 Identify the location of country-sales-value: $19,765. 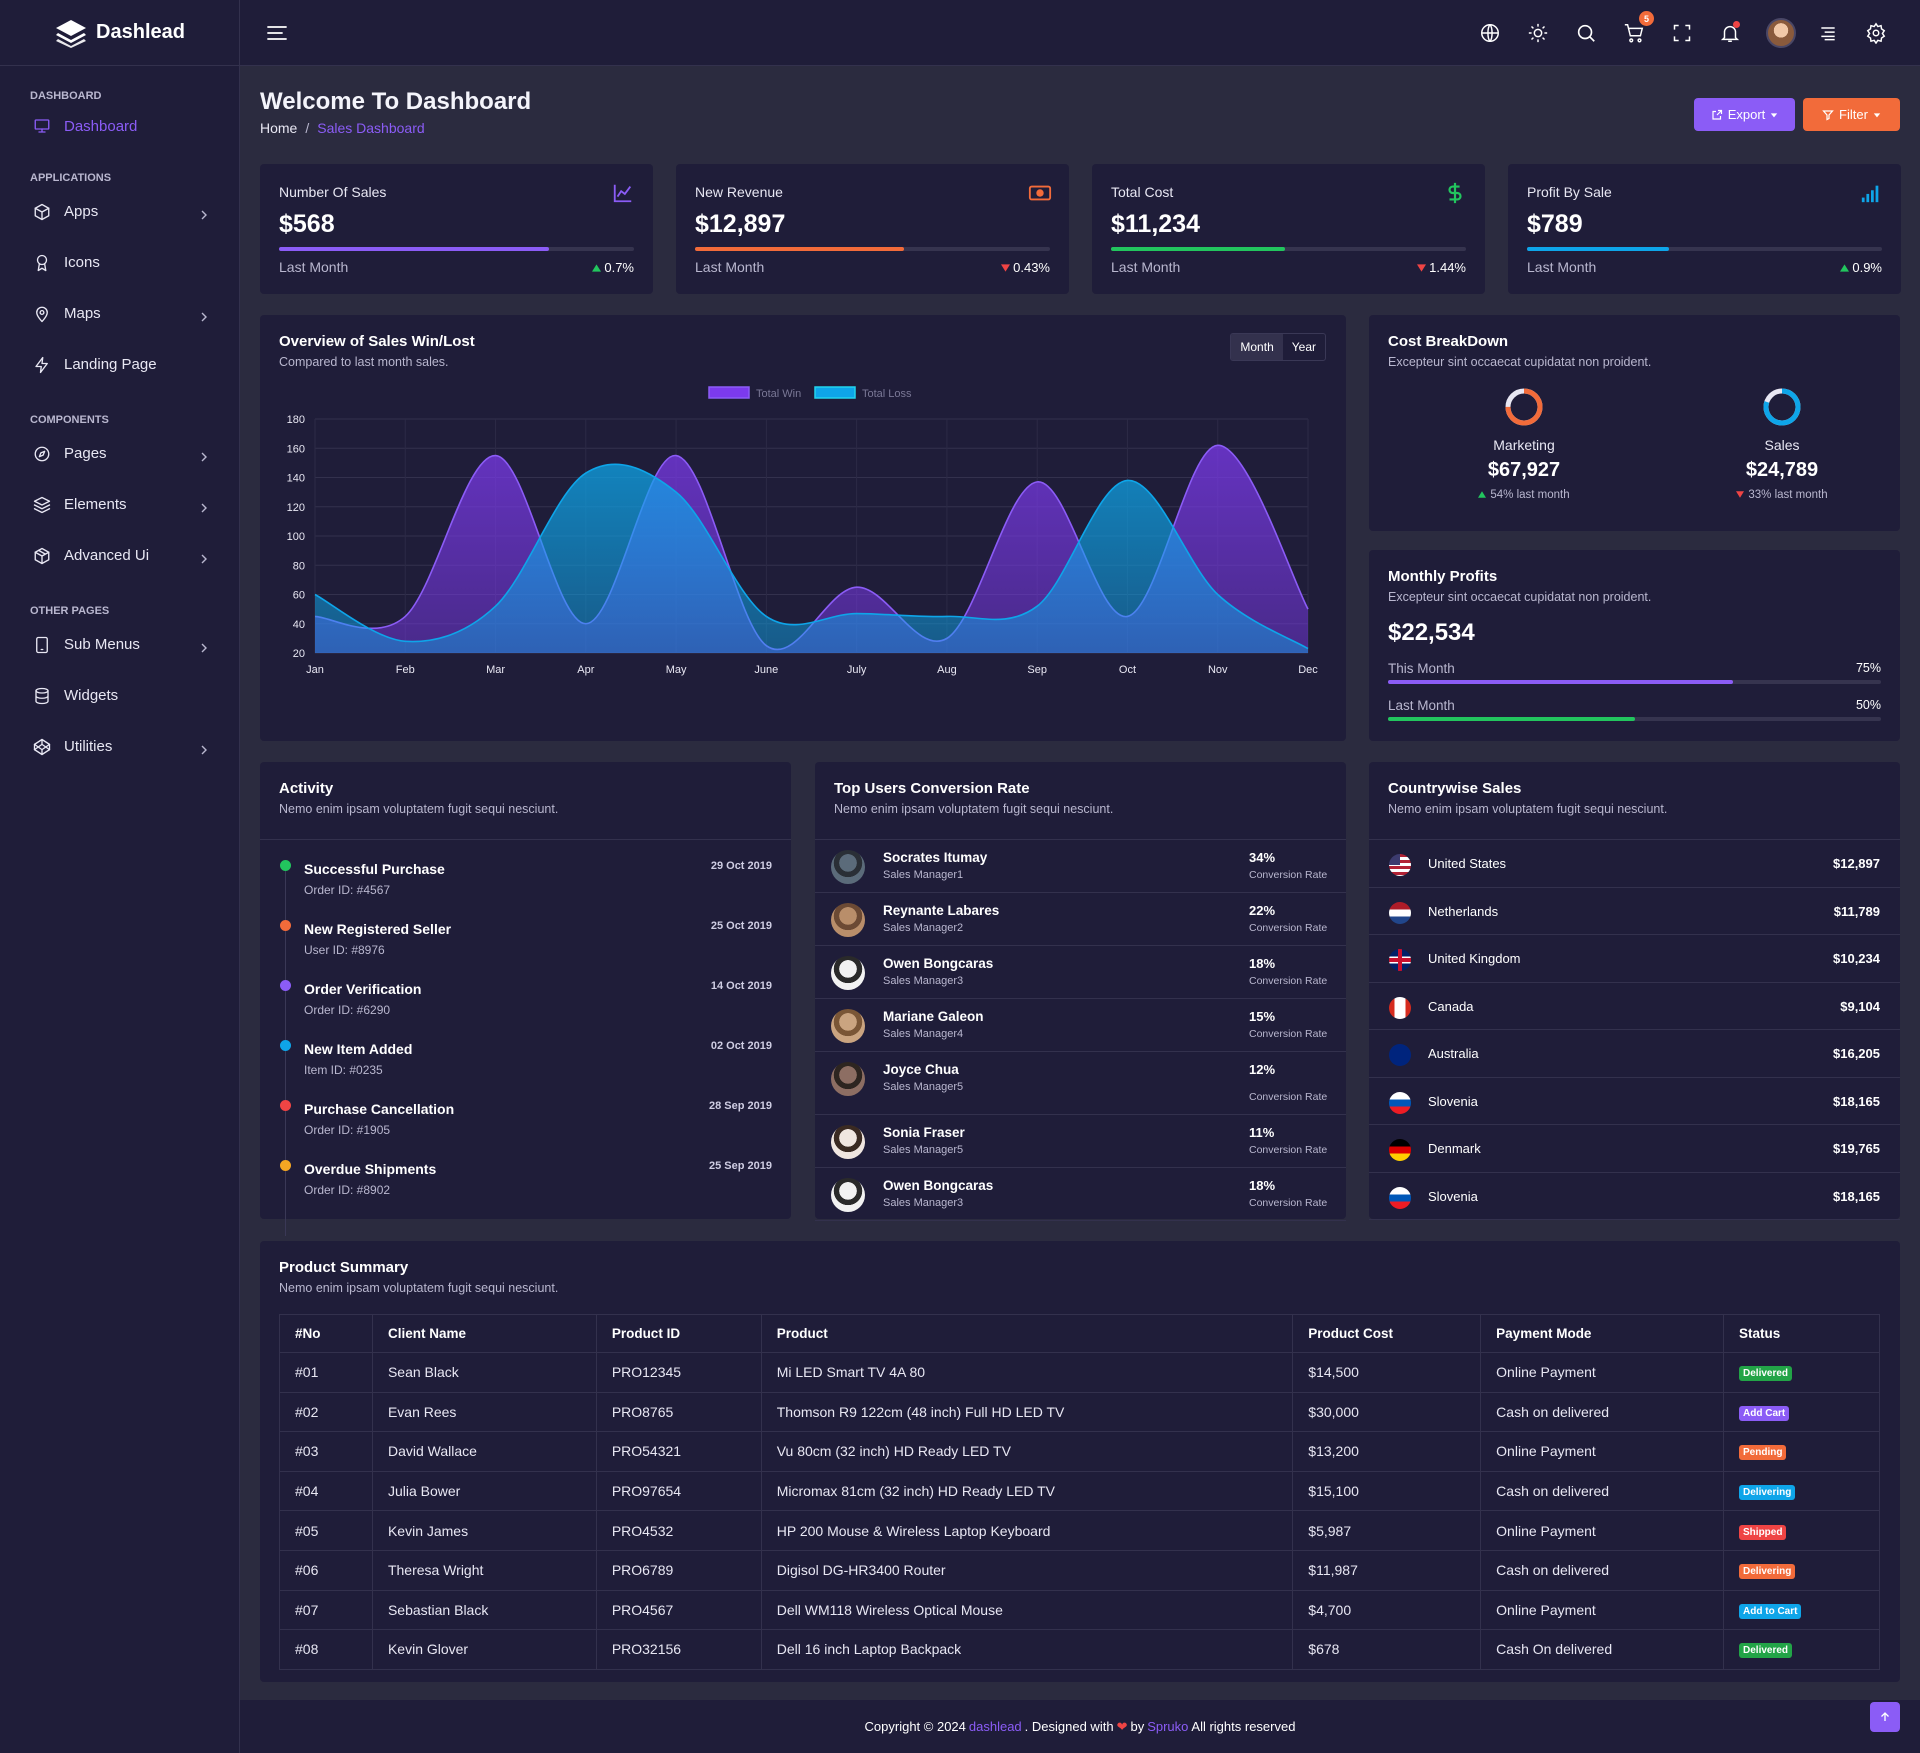
(1856, 1148).